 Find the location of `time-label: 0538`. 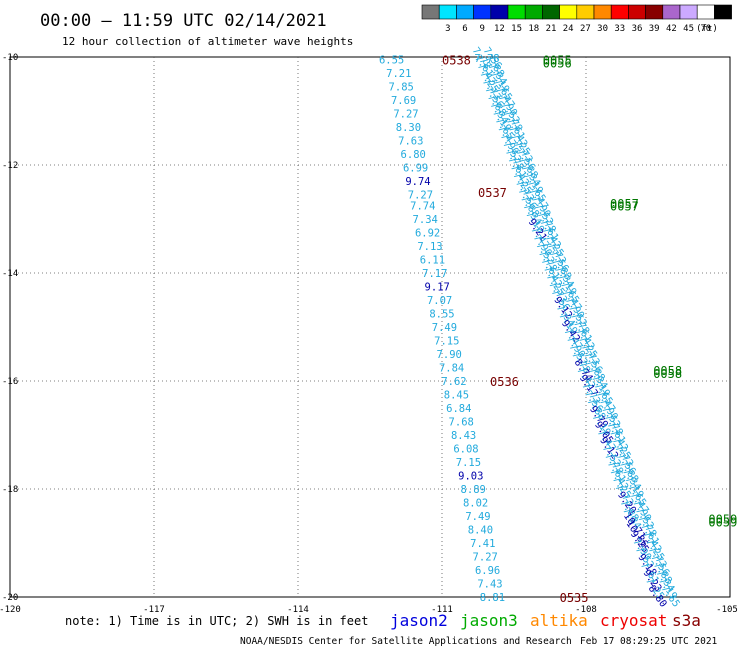

time-label: 0538 is located at coordinates (456, 61).